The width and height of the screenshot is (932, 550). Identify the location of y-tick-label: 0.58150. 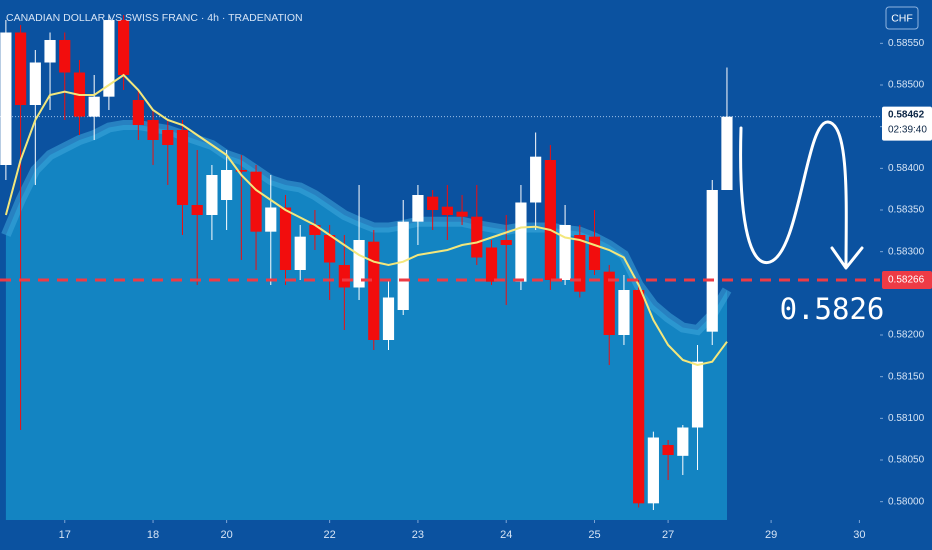
(906, 376).